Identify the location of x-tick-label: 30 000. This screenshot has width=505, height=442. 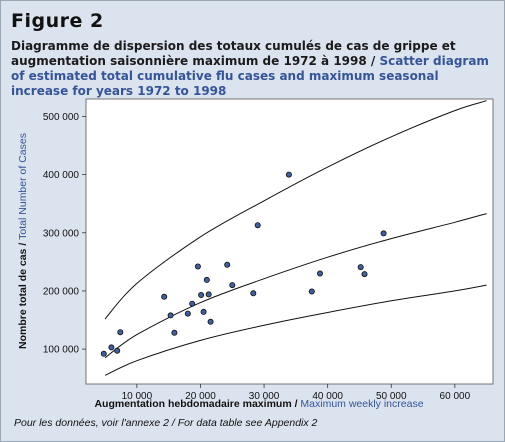
(264, 396).